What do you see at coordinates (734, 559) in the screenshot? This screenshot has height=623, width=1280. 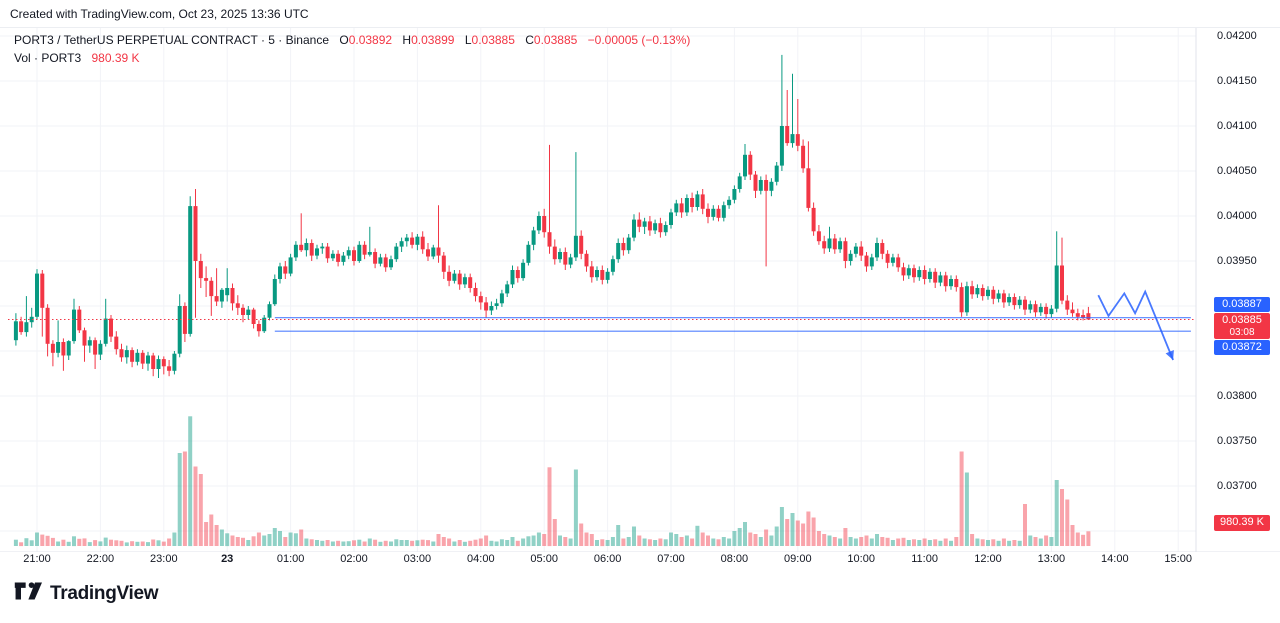 I see `time-axis-label: 08:00` at bounding box center [734, 559].